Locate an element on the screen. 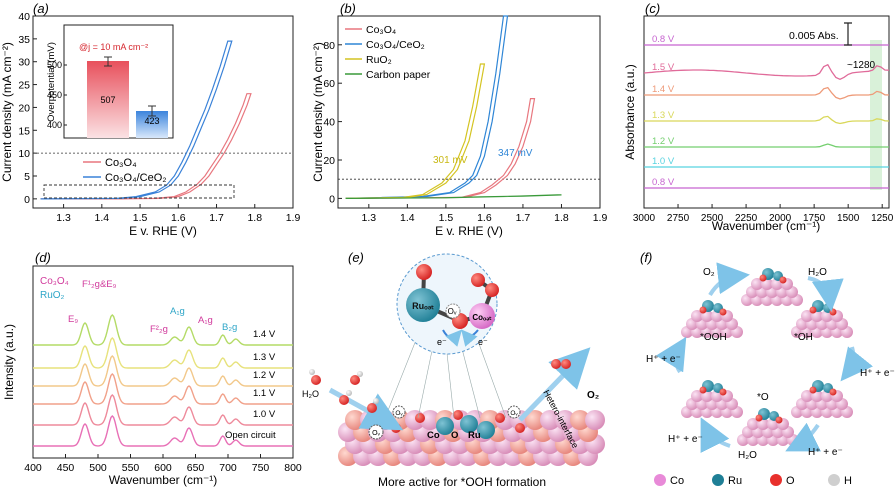 This screenshot has width=895, height=491. panel-b-xlabel: E v. RHE (V) is located at coordinates (469, 231).